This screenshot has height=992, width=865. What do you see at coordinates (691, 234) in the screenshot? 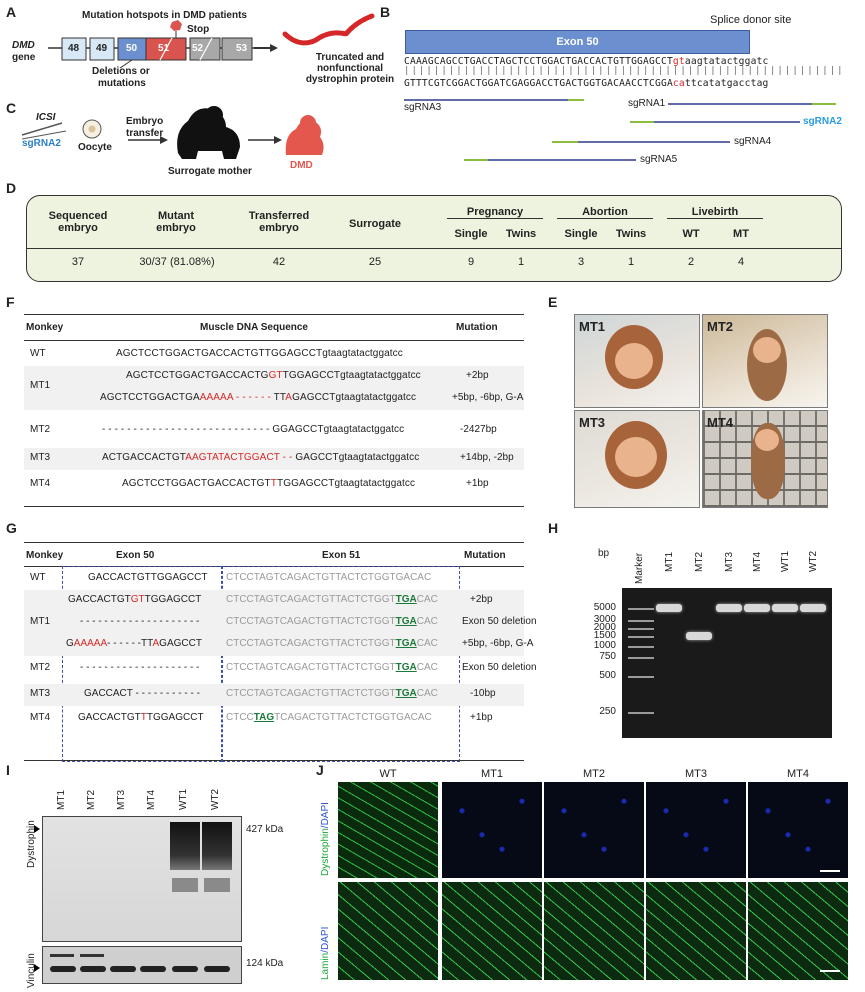
I see `hdr-live-wt: WT` at bounding box center [691, 234].